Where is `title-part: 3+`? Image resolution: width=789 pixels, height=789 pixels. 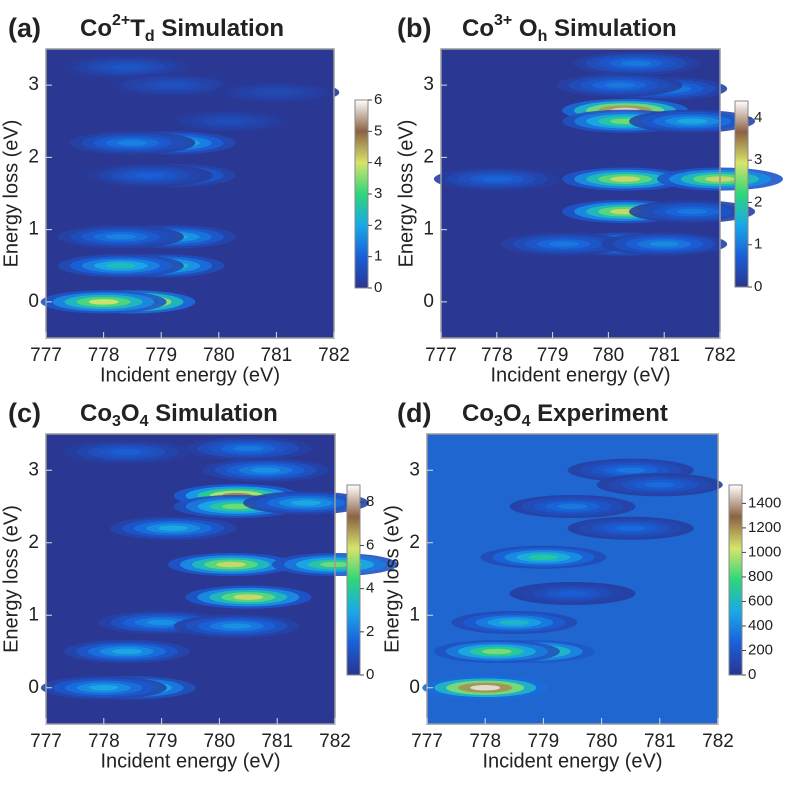
title-part: 3+ is located at coordinates (503, 20).